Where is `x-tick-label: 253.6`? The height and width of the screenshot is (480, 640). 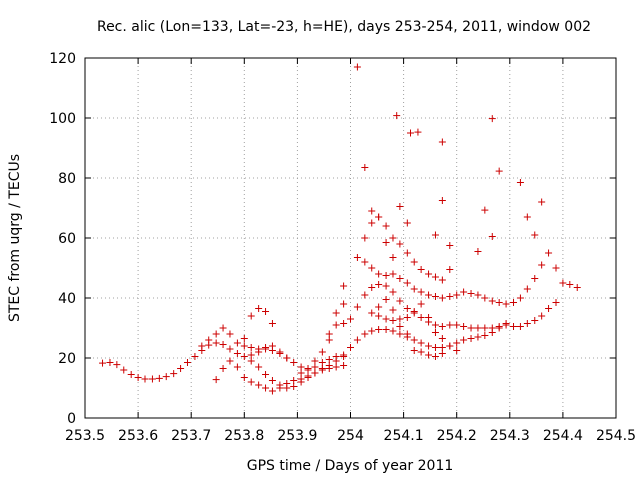 x-tick-label: 253.6 is located at coordinates (138, 436).